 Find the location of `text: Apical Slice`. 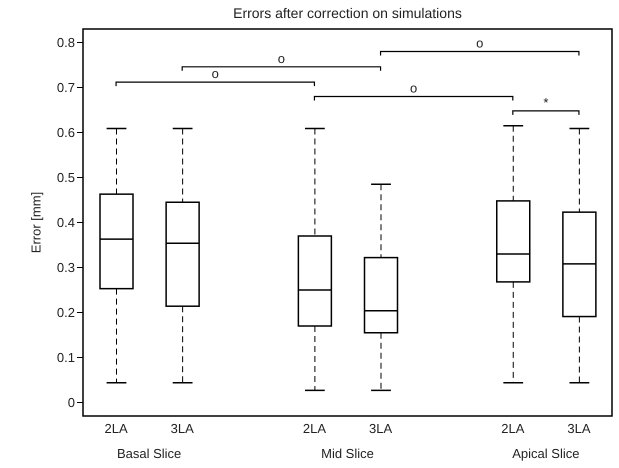

text: Apical Slice is located at coordinates (546, 453).